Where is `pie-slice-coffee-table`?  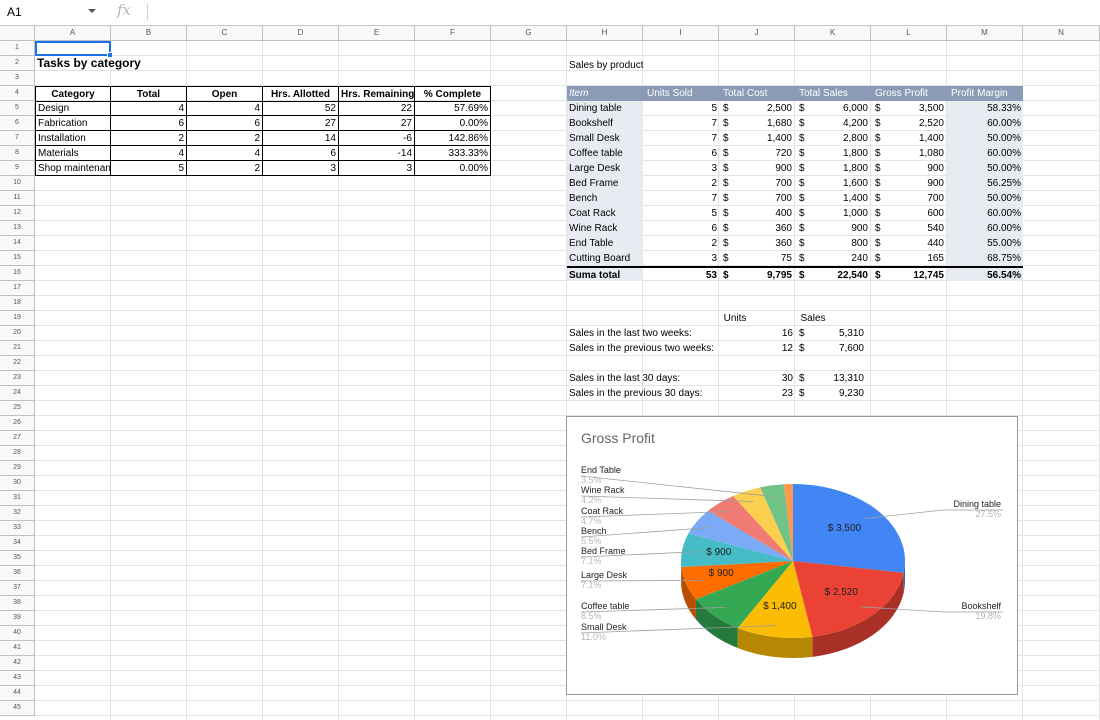 pie-slice-coffee-table is located at coordinates (744, 594).